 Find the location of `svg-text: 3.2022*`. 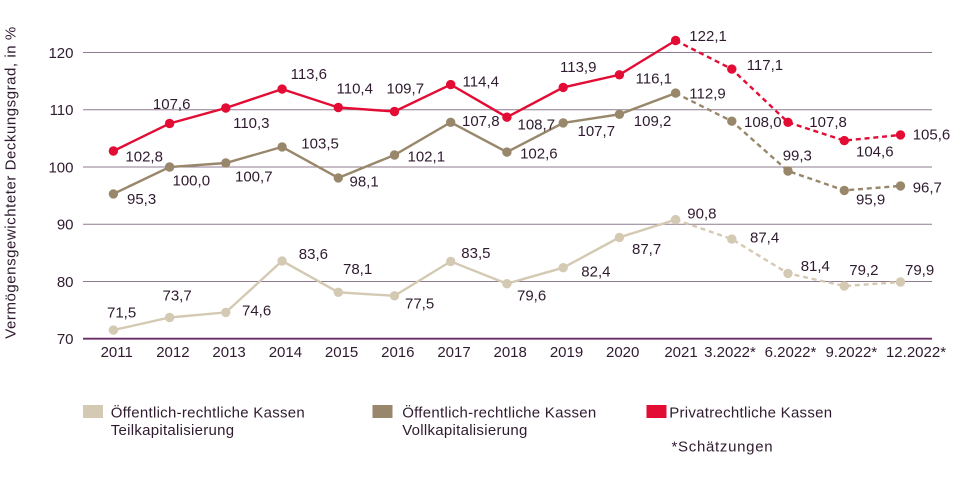

svg-text: 3.2022* is located at coordinates (730, 352).